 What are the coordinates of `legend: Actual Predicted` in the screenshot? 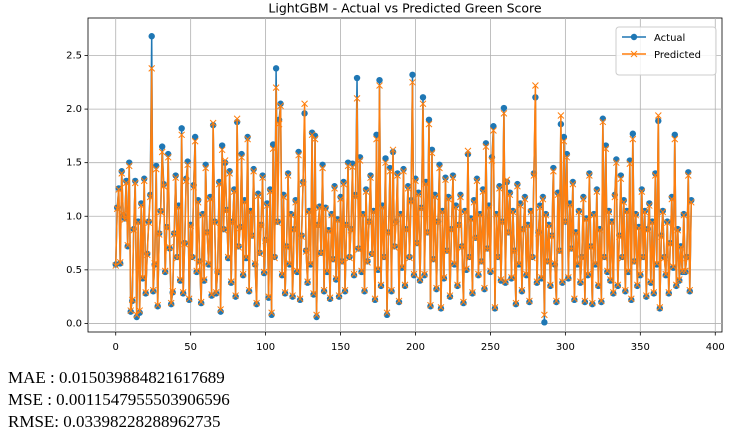 It's located at (666, 51).